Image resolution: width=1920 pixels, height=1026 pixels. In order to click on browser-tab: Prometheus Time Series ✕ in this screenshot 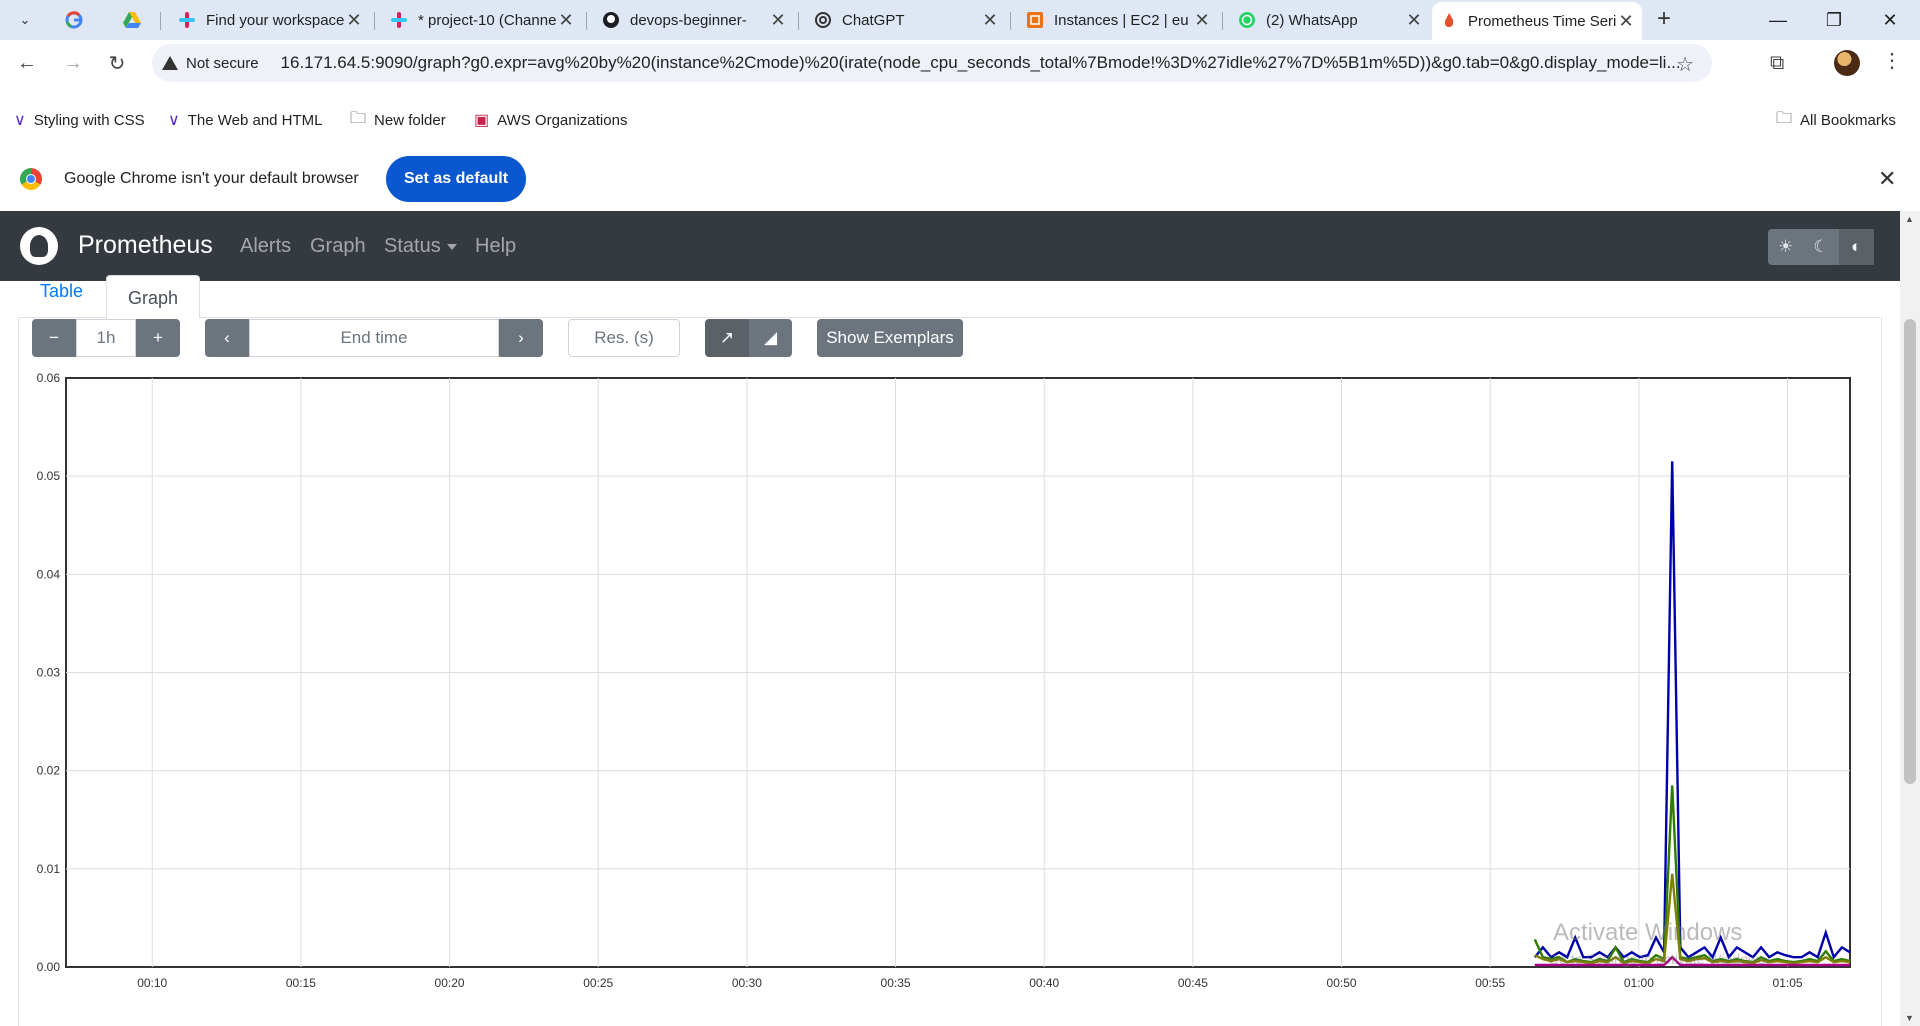, I will do `click(1537, 21)`.